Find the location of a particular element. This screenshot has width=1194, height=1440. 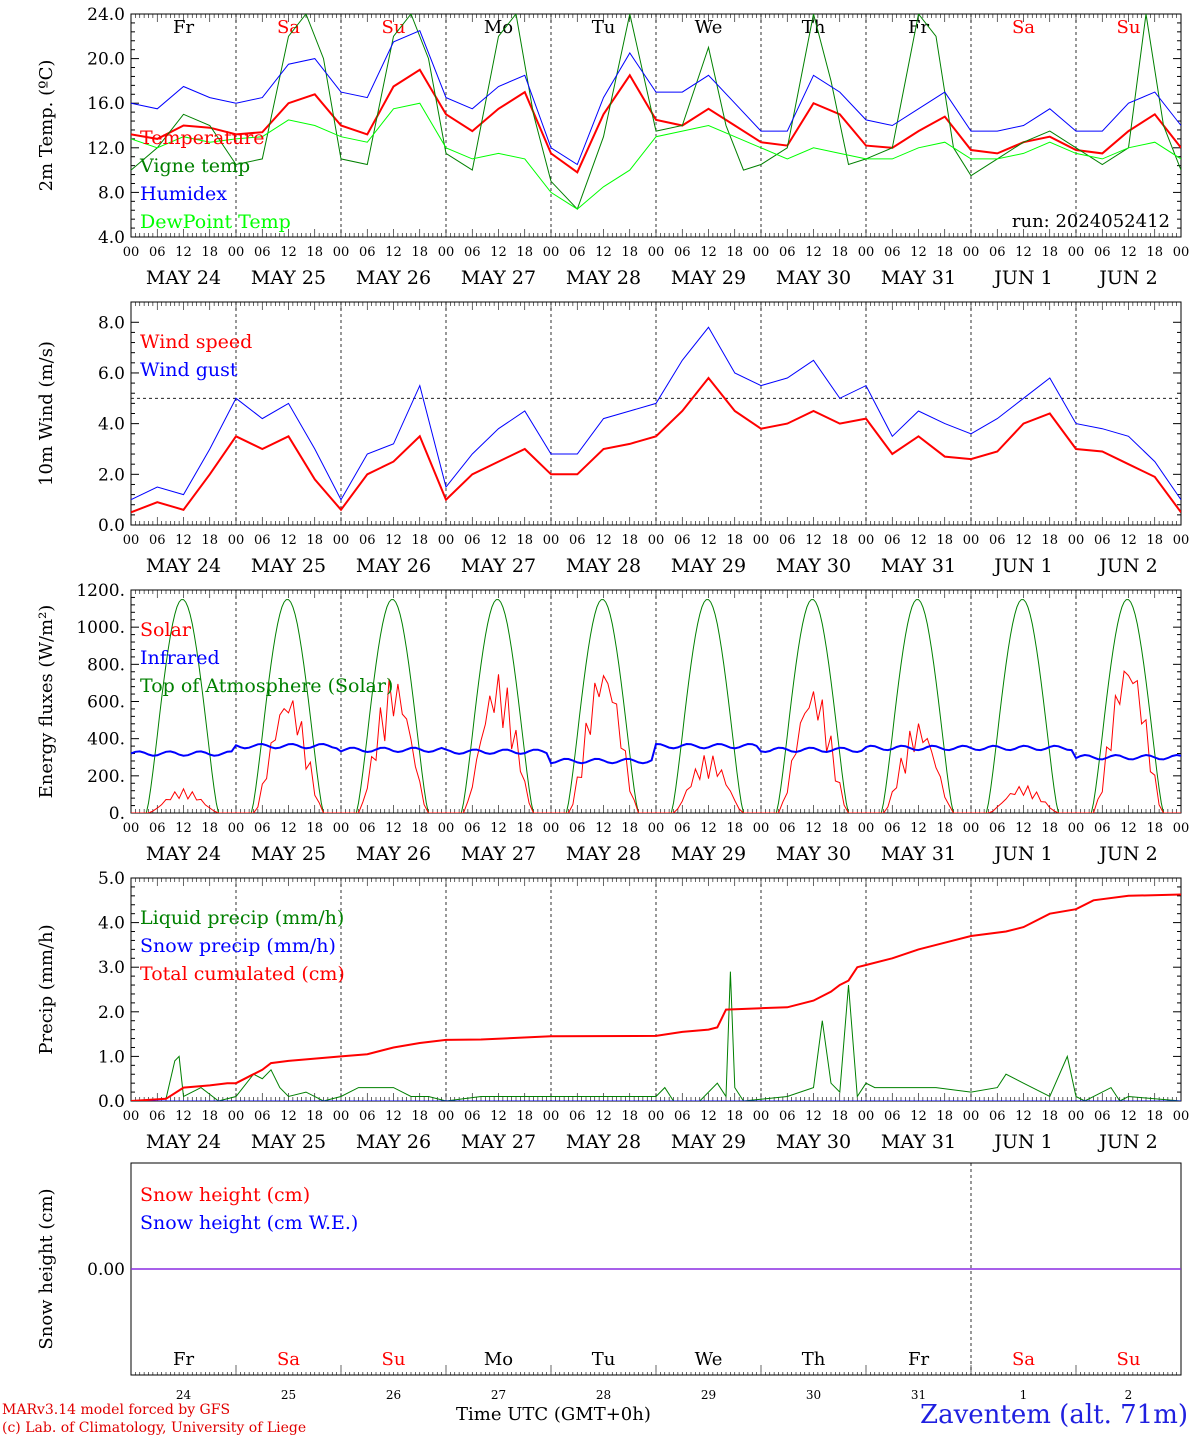

weekday-label: Mo is located at coordinates (498, 27).